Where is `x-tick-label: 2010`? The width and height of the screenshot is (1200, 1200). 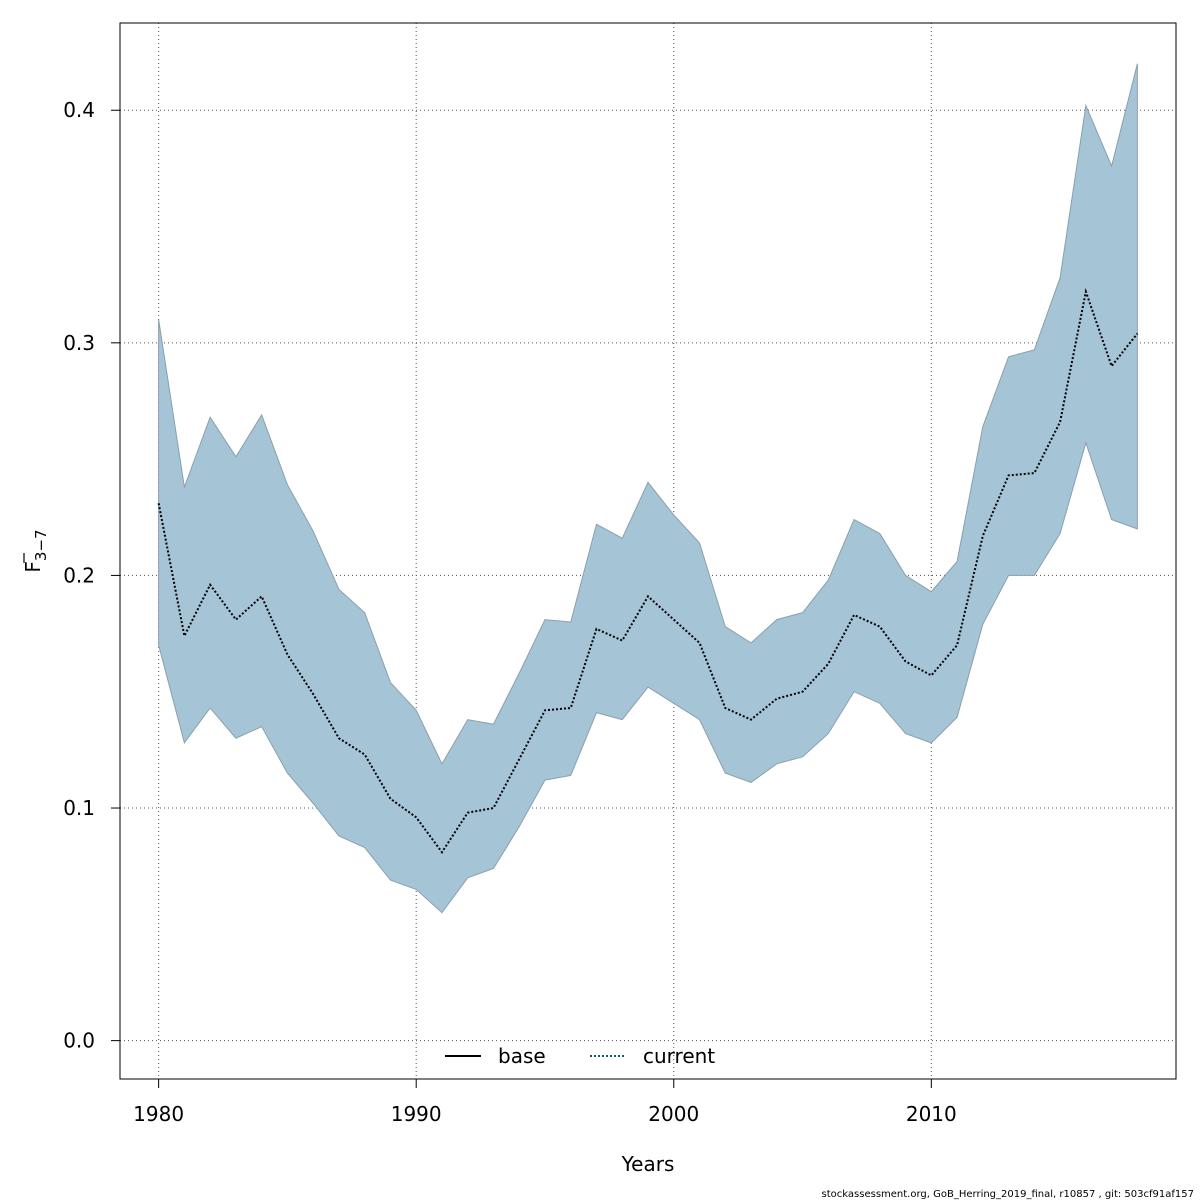 x-tick-label: 2010 is located at coordinates (931, 1114).